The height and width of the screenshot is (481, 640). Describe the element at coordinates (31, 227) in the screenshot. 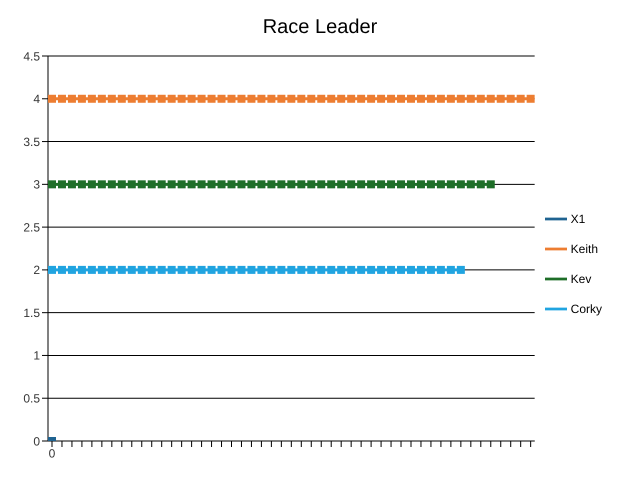

I see `y-tick-label: 2.5` at that location.